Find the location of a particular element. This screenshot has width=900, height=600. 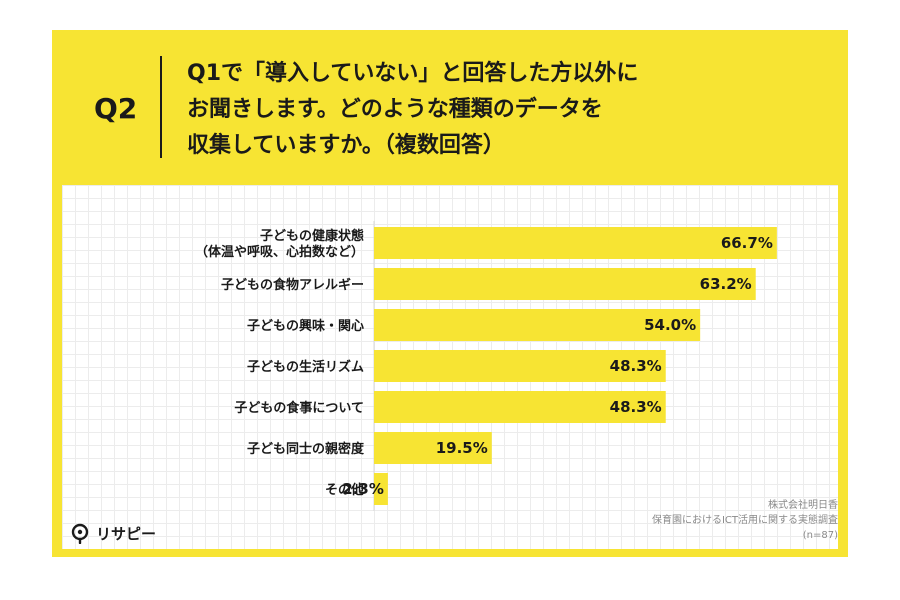

category-label: 子どもの食物アレルギー is located at coordinates (292, 285).